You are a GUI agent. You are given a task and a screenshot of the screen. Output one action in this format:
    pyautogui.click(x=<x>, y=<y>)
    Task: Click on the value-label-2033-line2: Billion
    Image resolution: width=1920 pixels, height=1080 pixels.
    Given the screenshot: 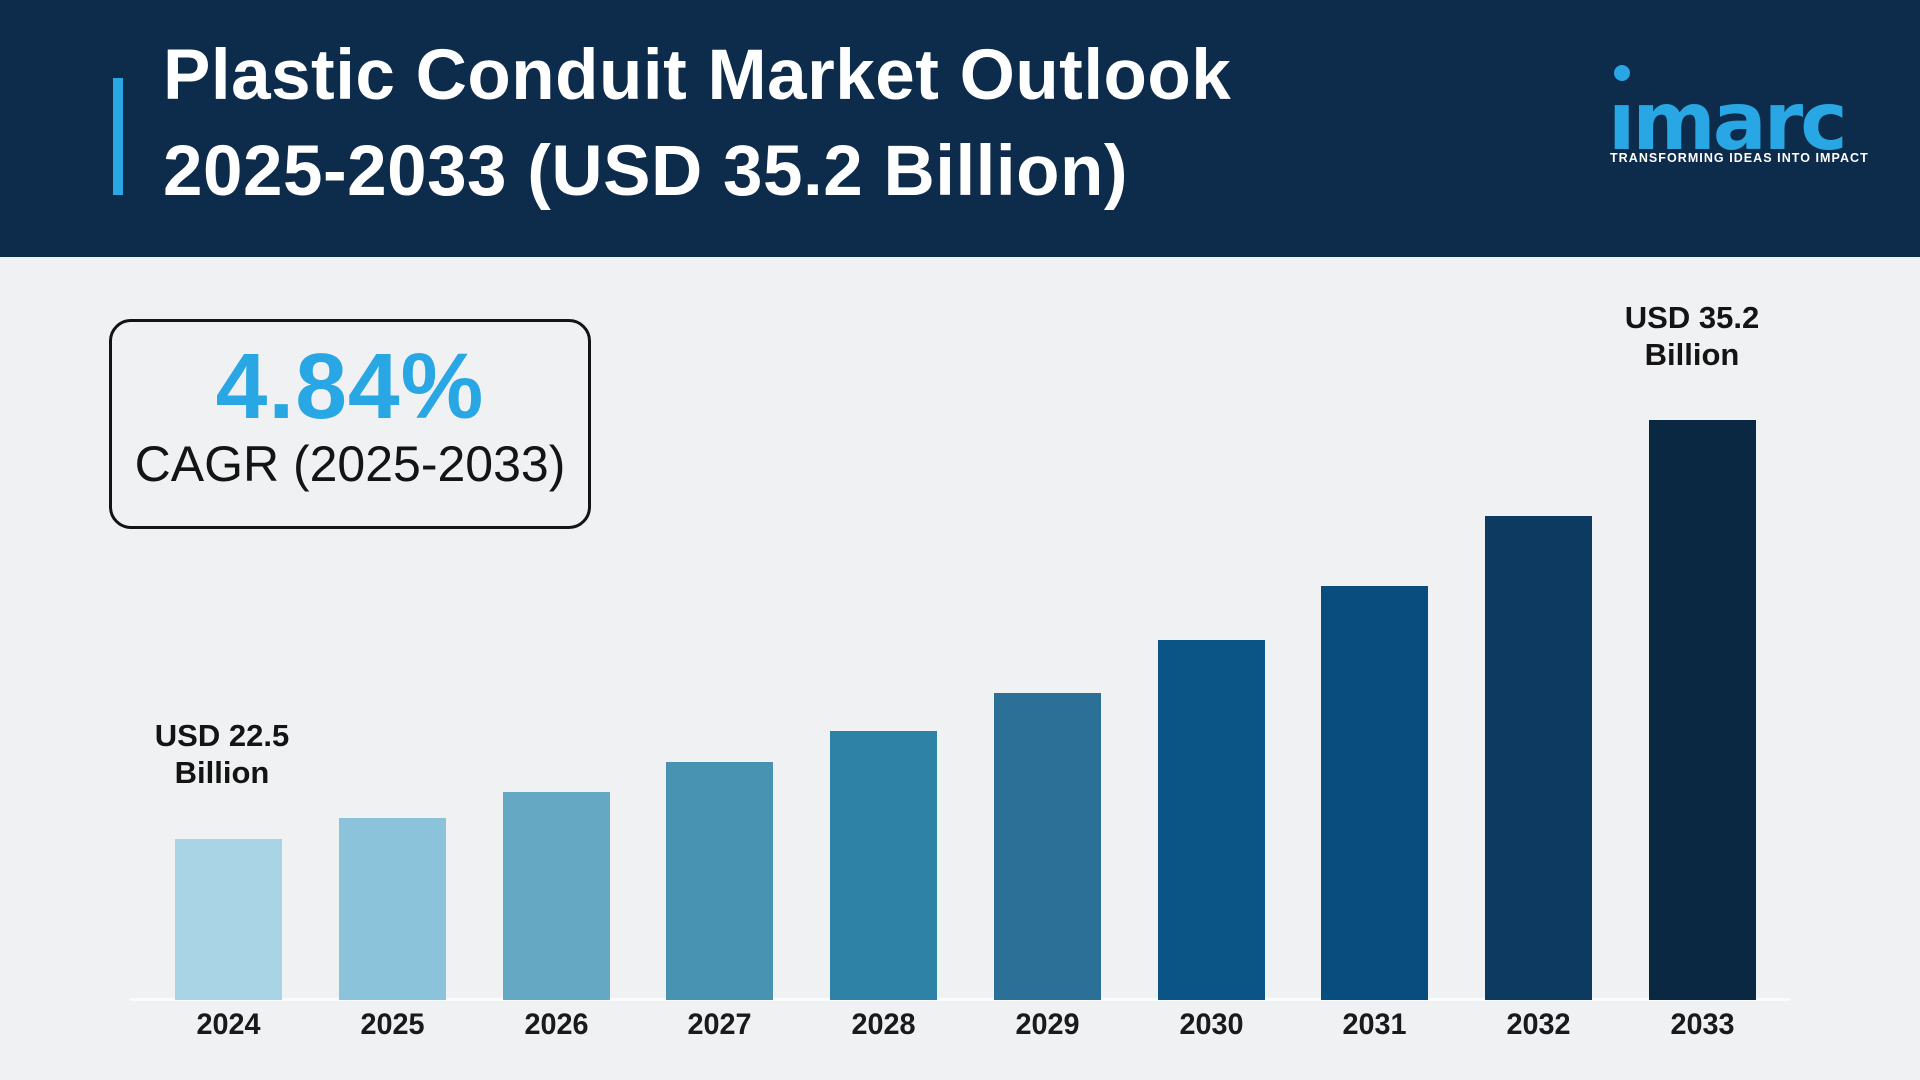 What is the action you would take?
    pyautogui.click(x=1692, y=354)
    